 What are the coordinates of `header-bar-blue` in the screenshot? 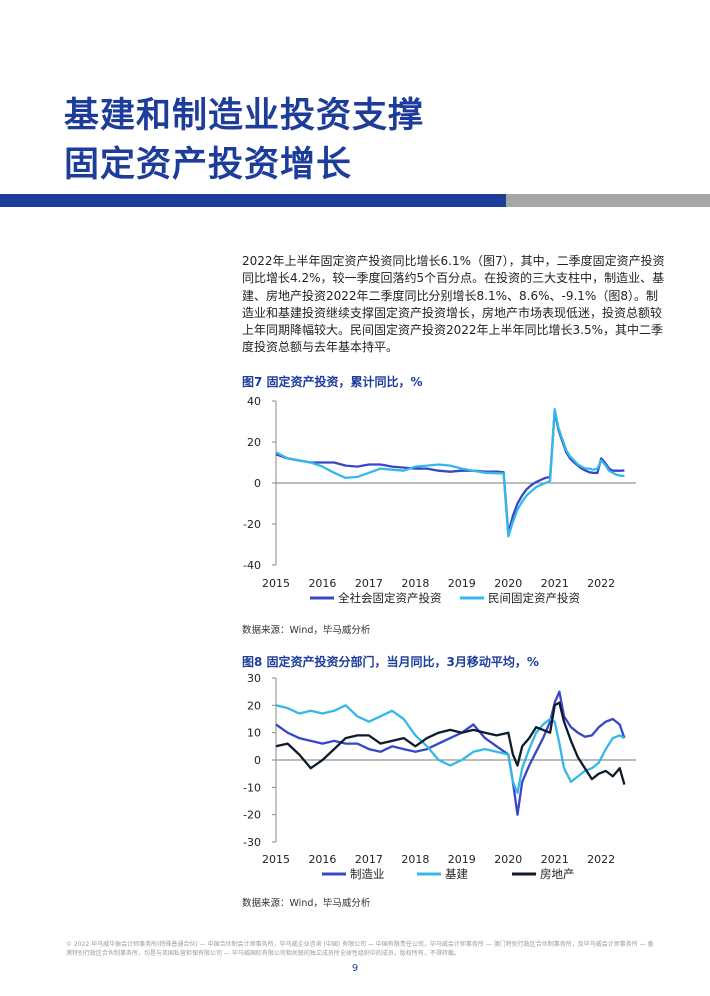 It's located at (253, 200).